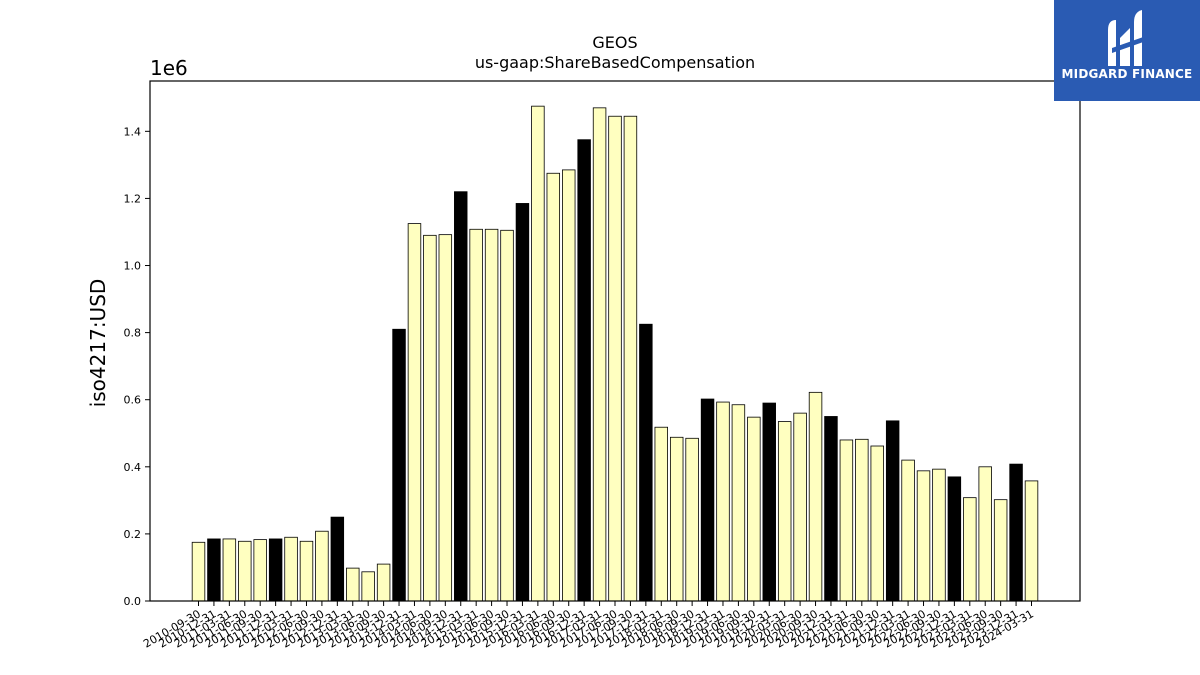 Image resolution: width=1200 pixels, height=675 pixels. What do you see at coordinates (169, 68) in the screenshot?
I see `y-offset-label: 1e6` at bounding box center [169, 68].